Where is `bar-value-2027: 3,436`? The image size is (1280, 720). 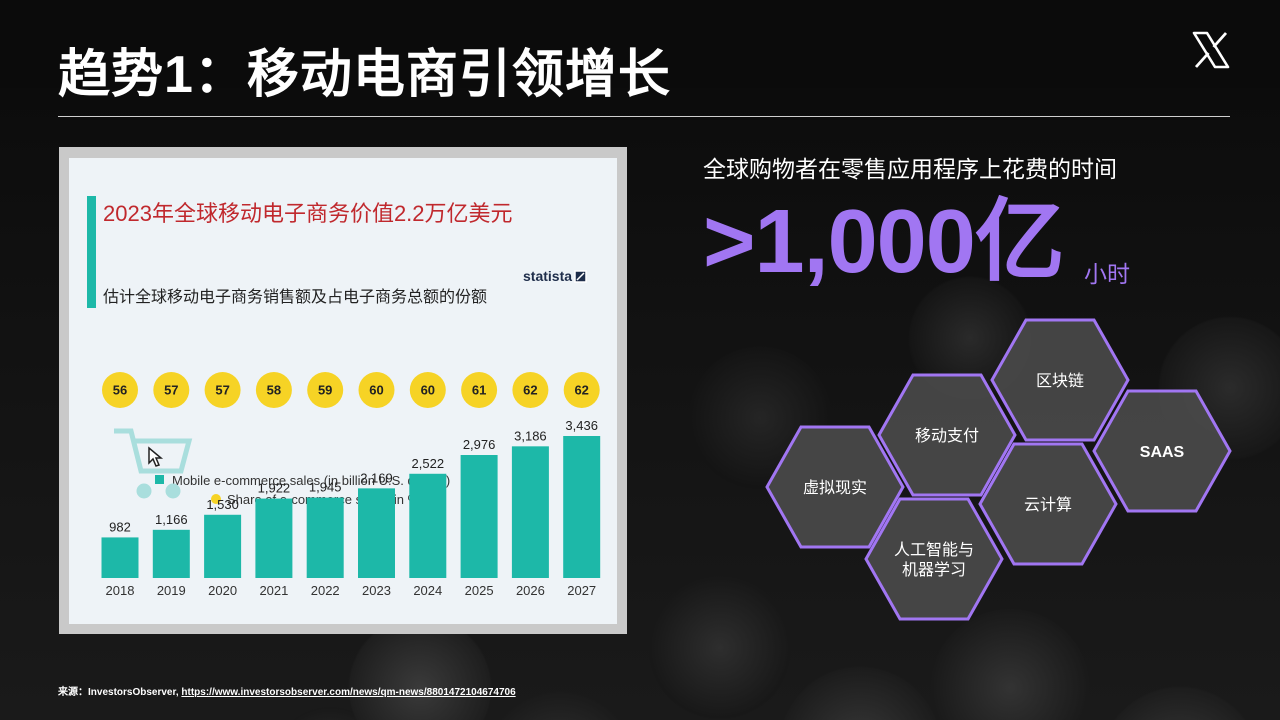
bar-value-2027: 3,436 is located at coordinates (581, 425).